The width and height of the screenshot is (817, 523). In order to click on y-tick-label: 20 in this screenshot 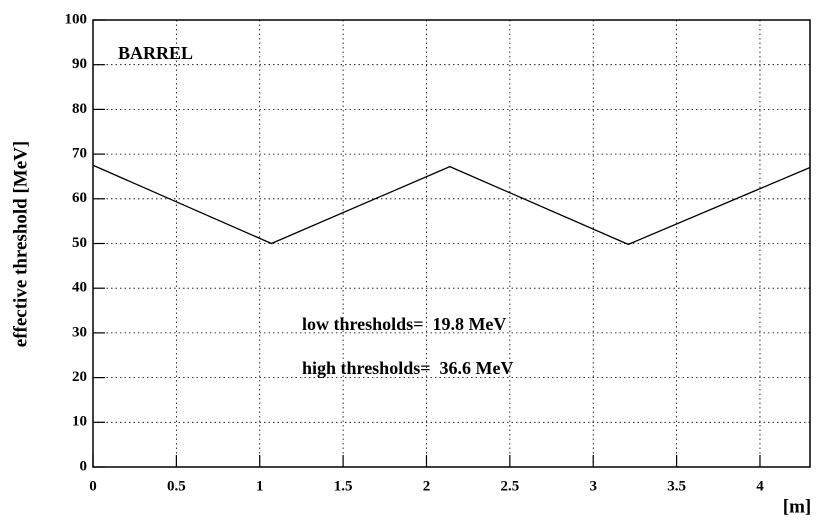, I will do `click(79, 377)`.